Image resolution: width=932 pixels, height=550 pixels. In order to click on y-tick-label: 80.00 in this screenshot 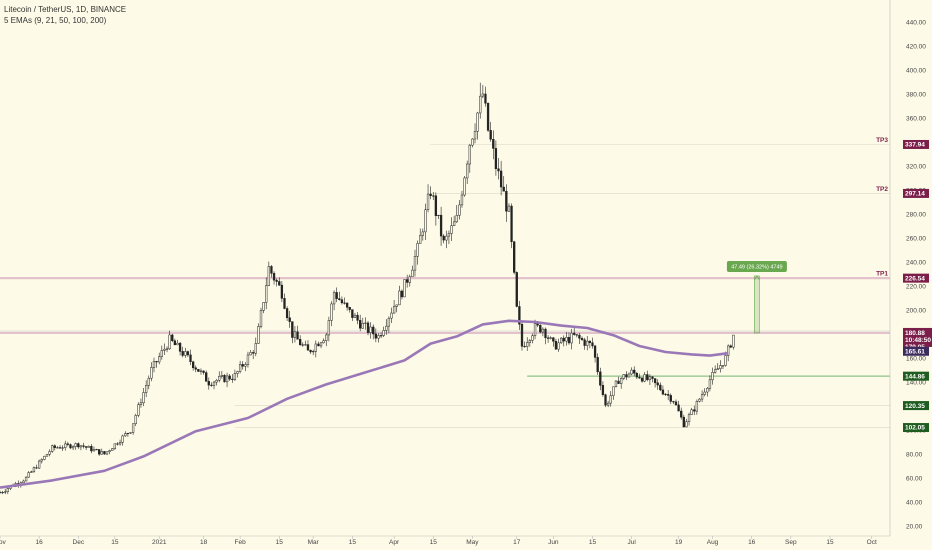, I will do `click(914, 454)`.